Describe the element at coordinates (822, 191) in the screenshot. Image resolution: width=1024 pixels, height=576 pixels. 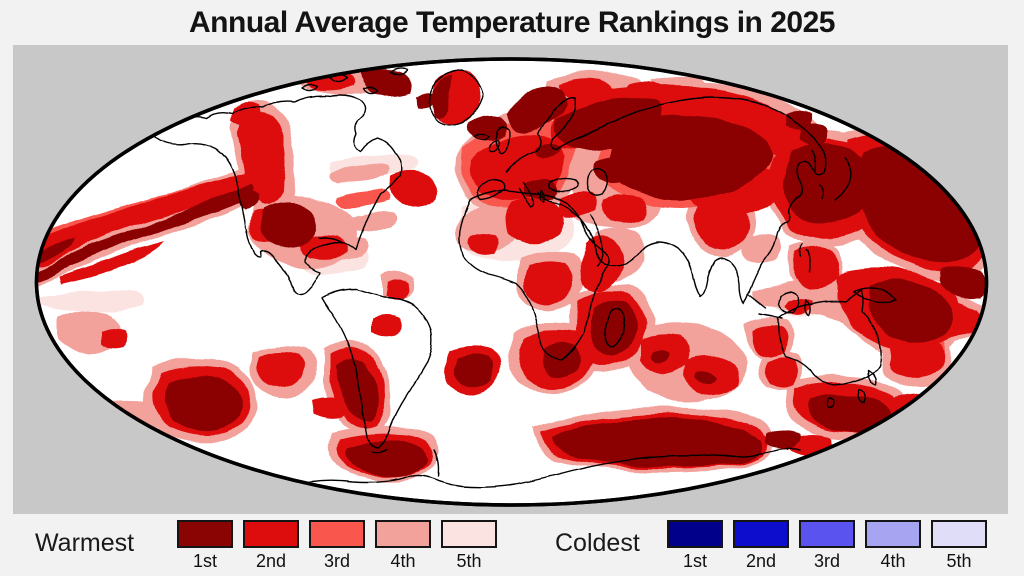
I see `coast-korea` at that location.